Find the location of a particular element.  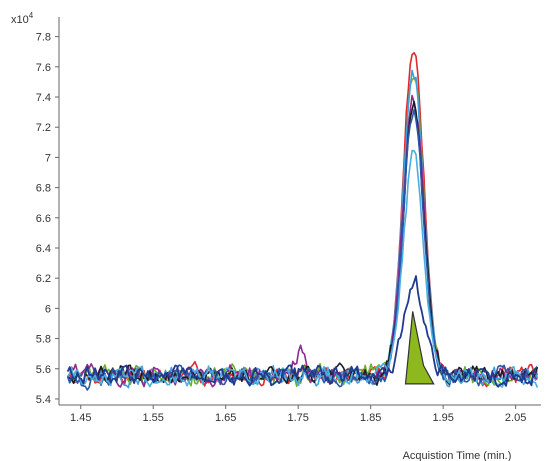

x-ticks: 1.45 1.55 1.65 1.75 1.85 1.95 2.05 is located at coordinates (298, 414).